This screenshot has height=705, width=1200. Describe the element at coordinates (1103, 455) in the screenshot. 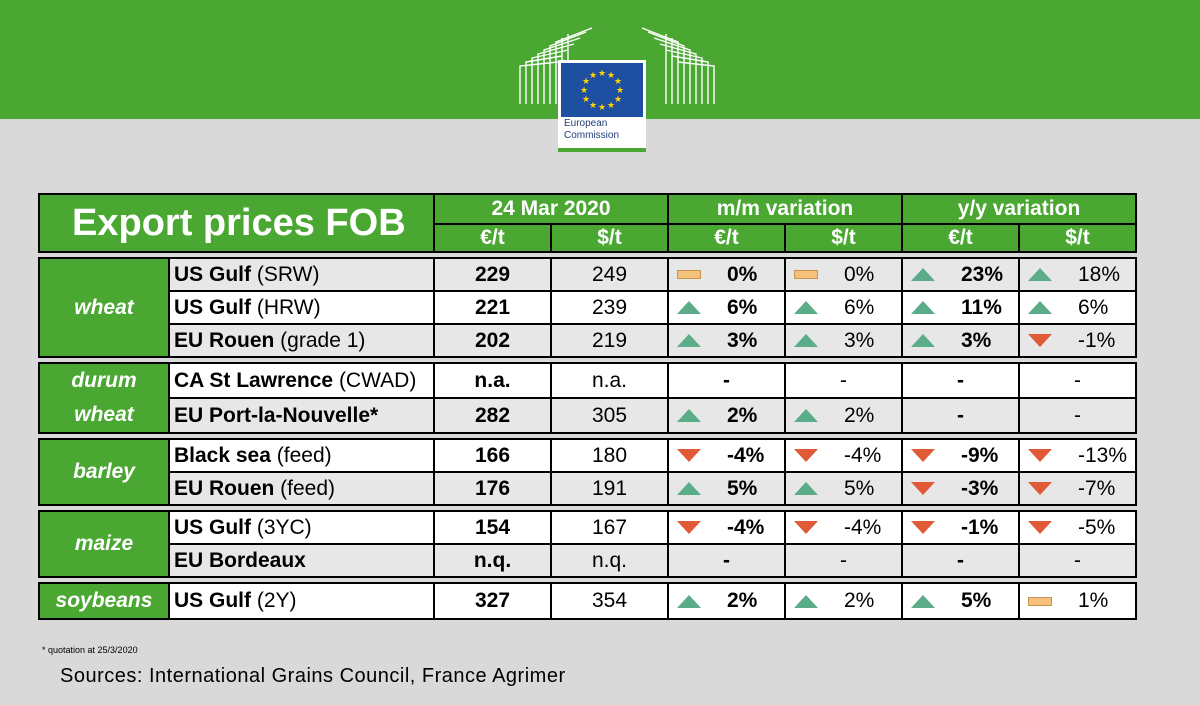

I see `variation-value: -13%` at that location.